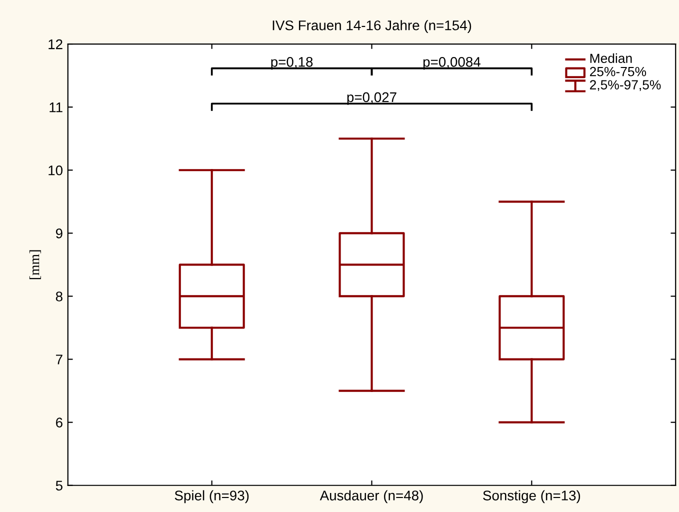  I want to click on x-tick-label: Ausdauer (n=48), so click(371, 497).